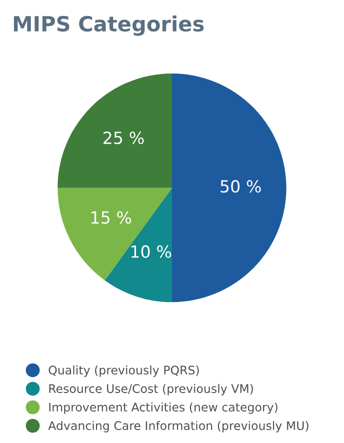  What do you see at coordinates (178, 426) in the screenshot?
I see `legend-label: Advancing Care Information (previously MU)` at bounding box center [178, 426].